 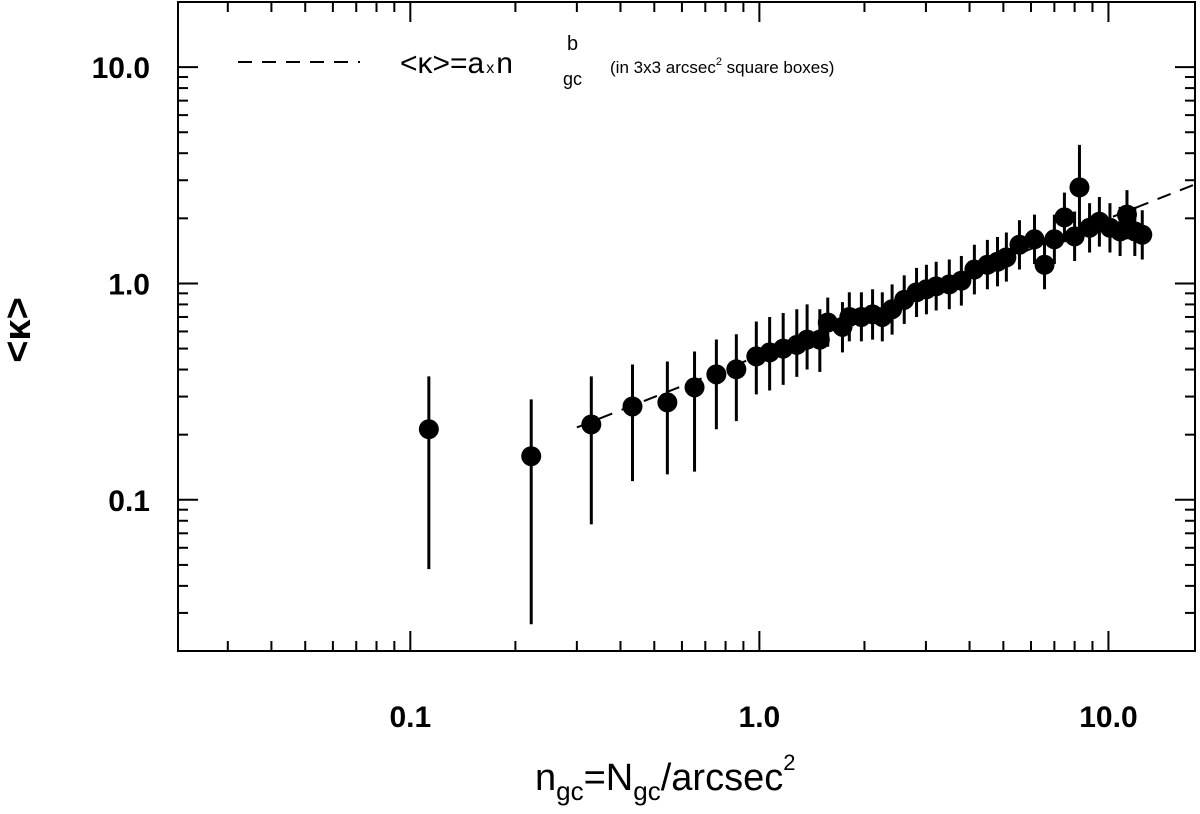 I want to click on legend-note-part: square boxes), so click(x=778, y=67).